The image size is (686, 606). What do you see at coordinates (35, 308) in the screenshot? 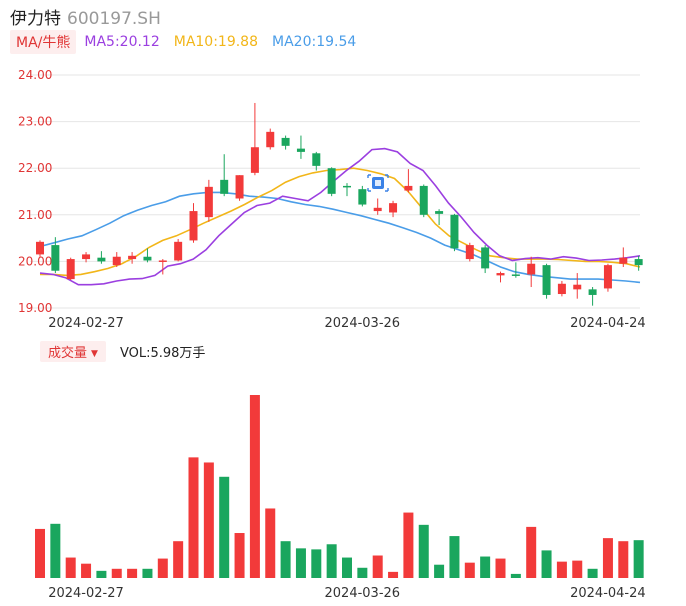
I see `y-tick-label: 19.00` at bounding box center [35, 308].